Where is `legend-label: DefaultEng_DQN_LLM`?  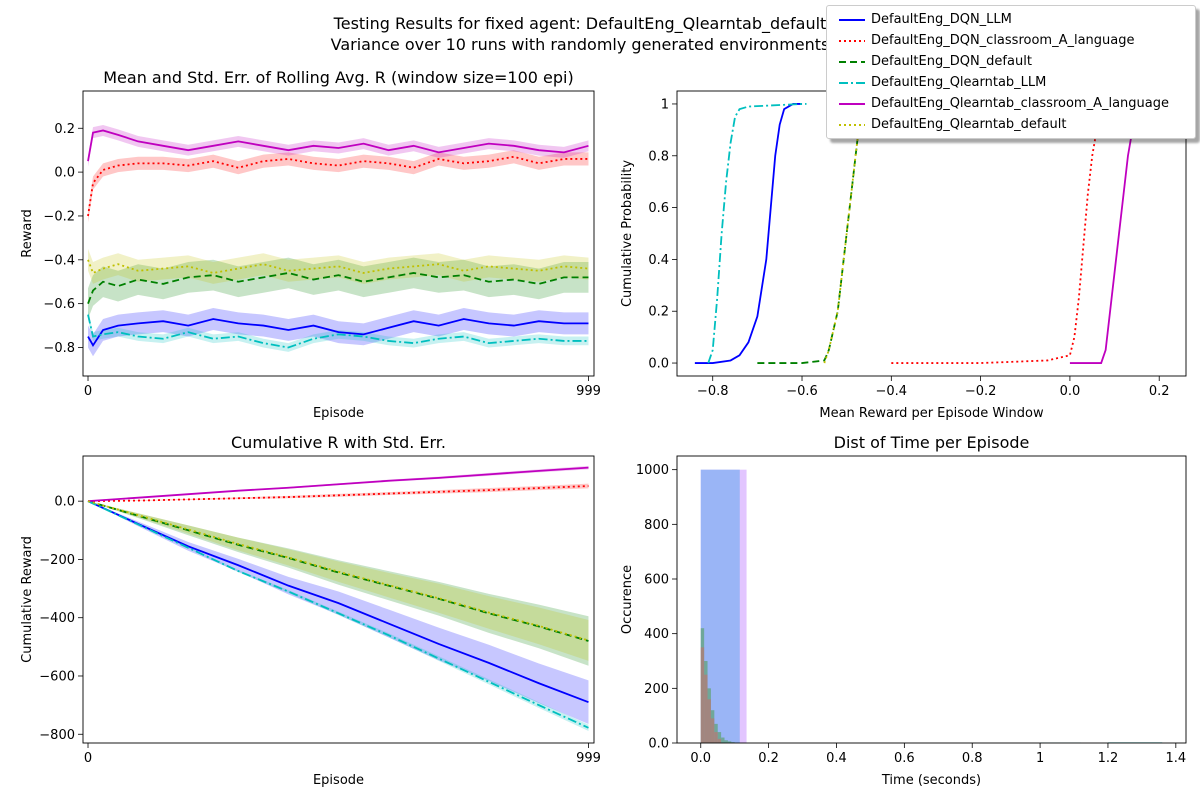
legend-label: DefaultEng_DQN_LLM is located at coordinates (941, 19).